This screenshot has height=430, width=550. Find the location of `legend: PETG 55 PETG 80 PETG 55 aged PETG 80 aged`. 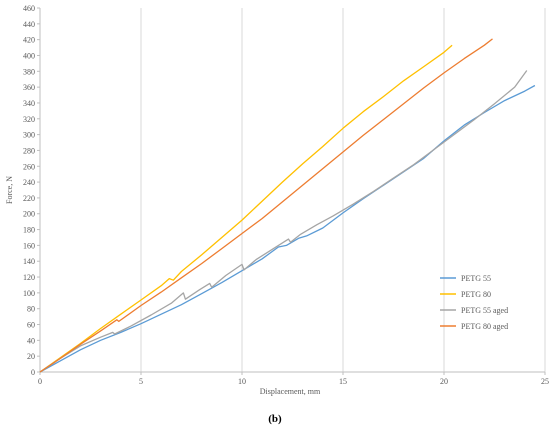

legend: PETG 55 PETG 80 PETG 55 aged PETG 80 aged is located at coordinates (474, 302).